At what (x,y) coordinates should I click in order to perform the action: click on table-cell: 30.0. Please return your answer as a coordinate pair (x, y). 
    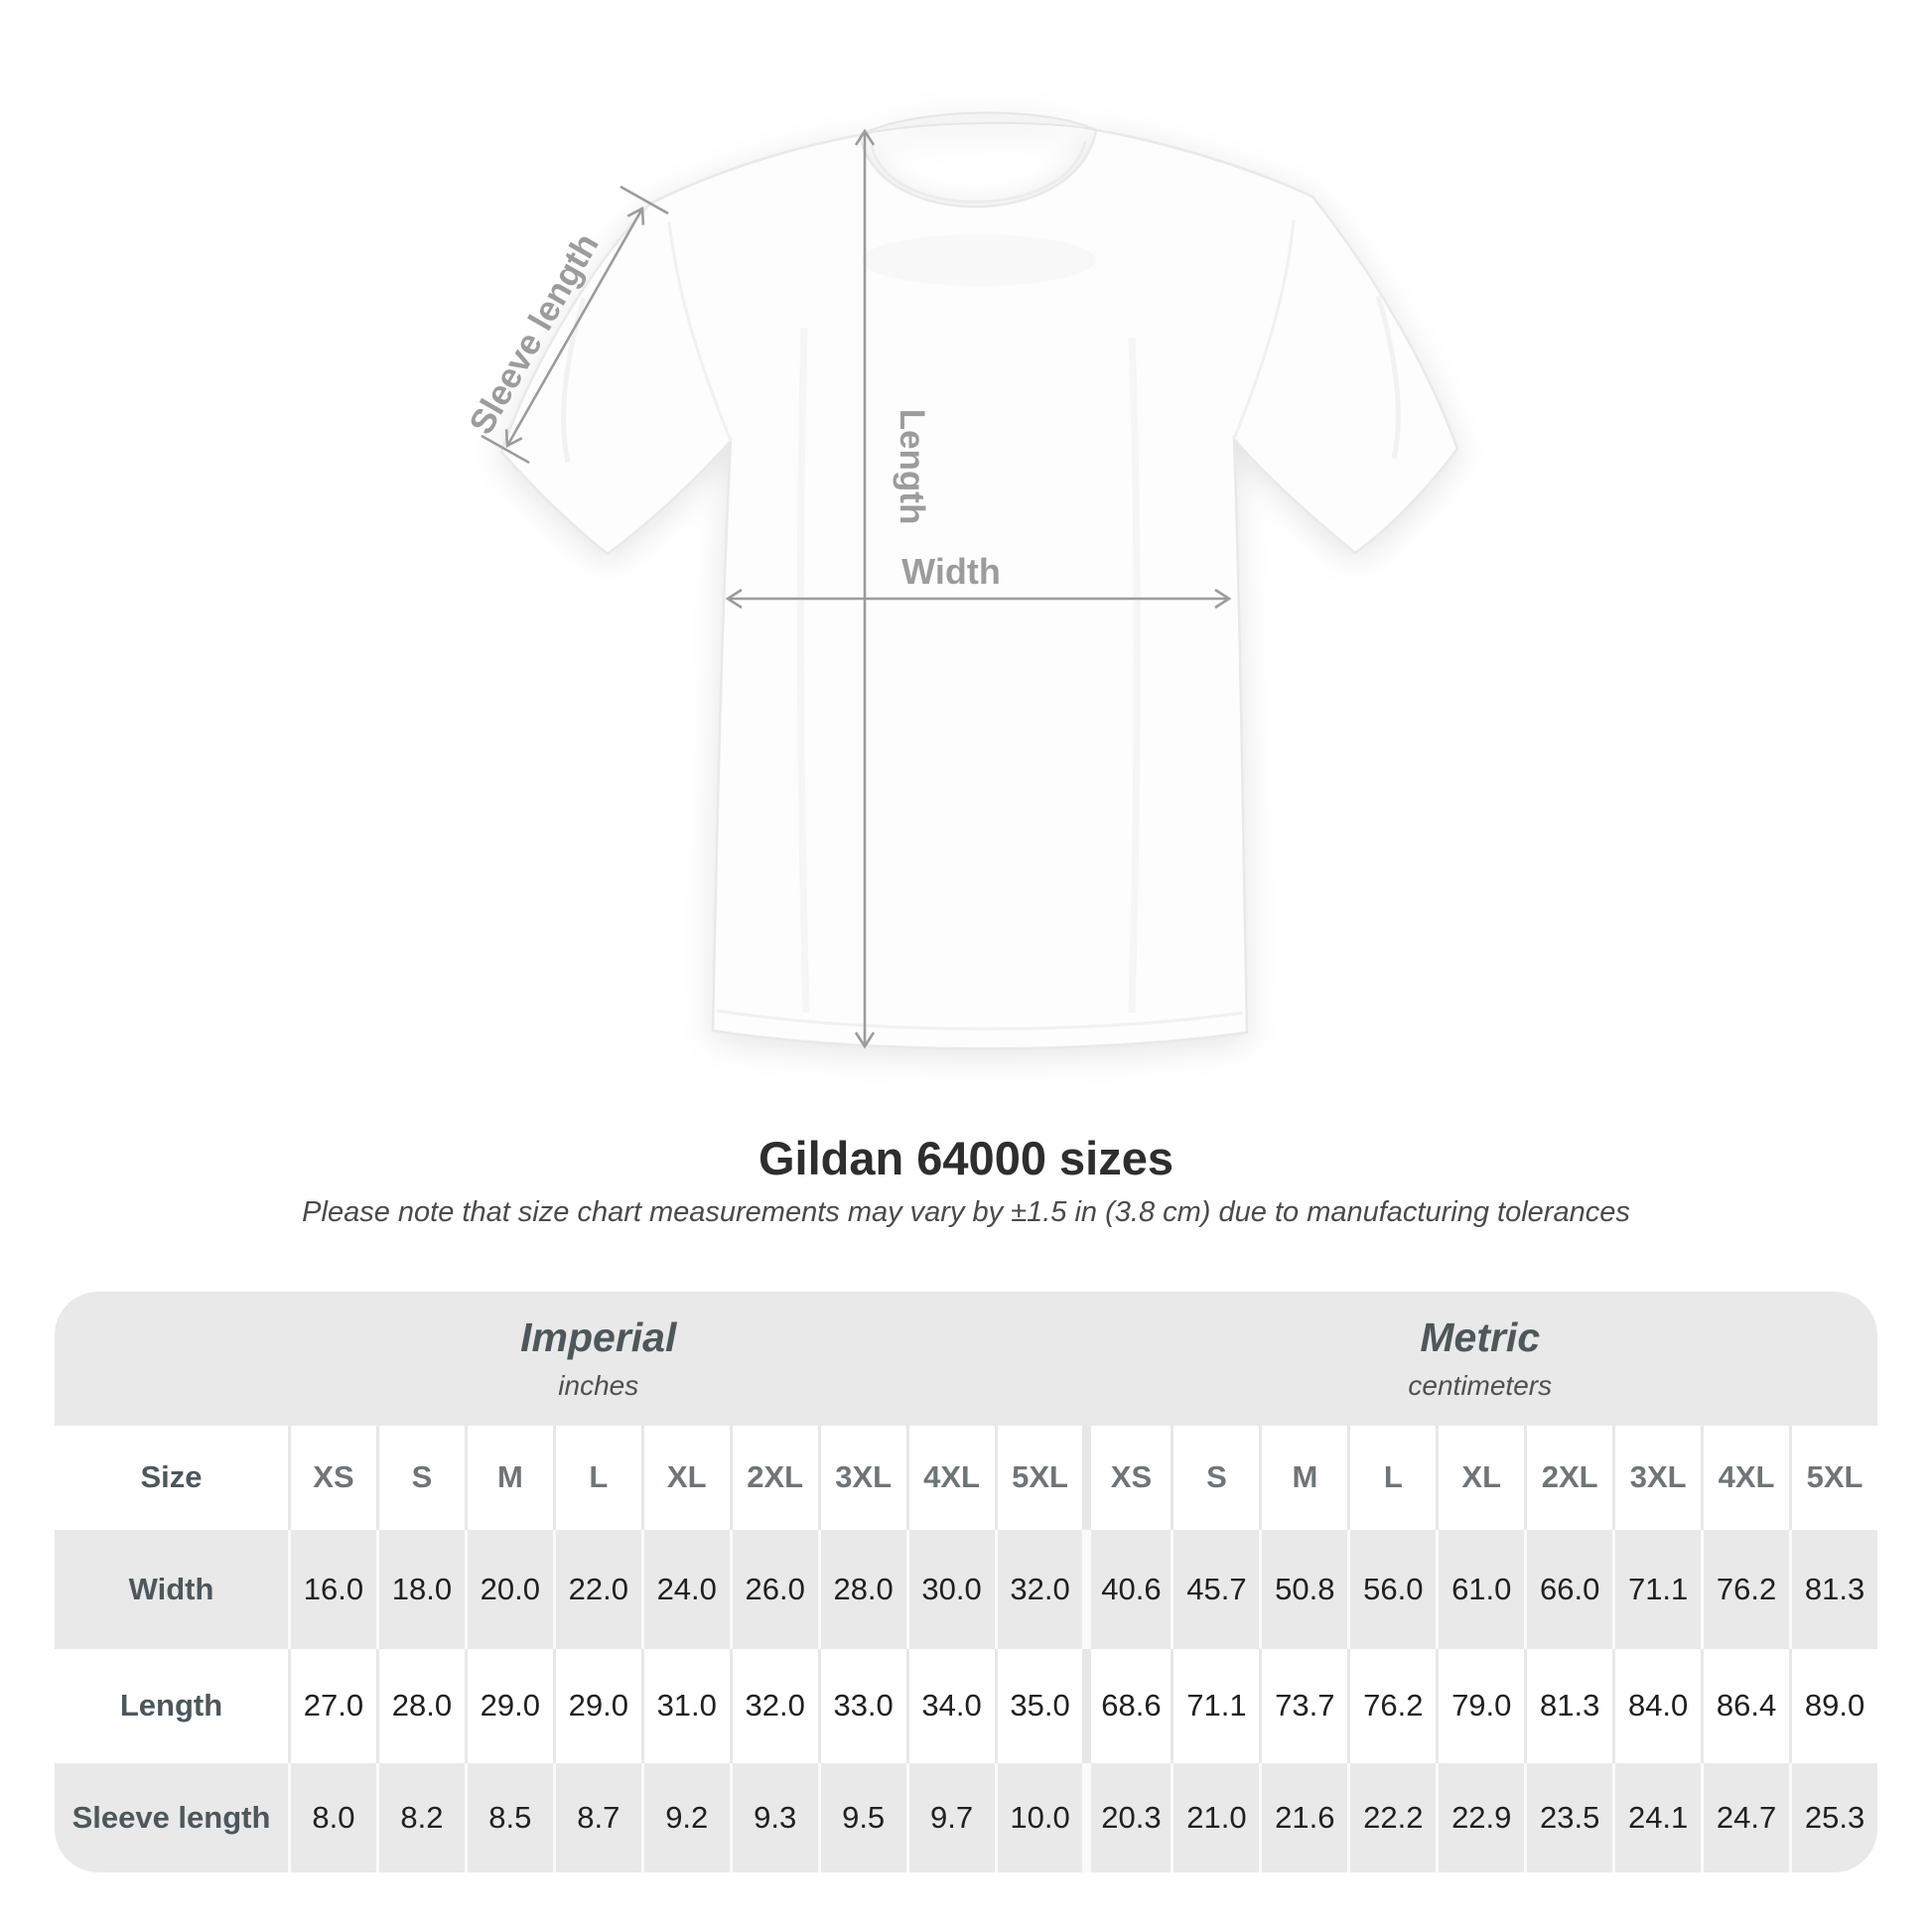
    Looking at the image, I should click on (950, 1589).